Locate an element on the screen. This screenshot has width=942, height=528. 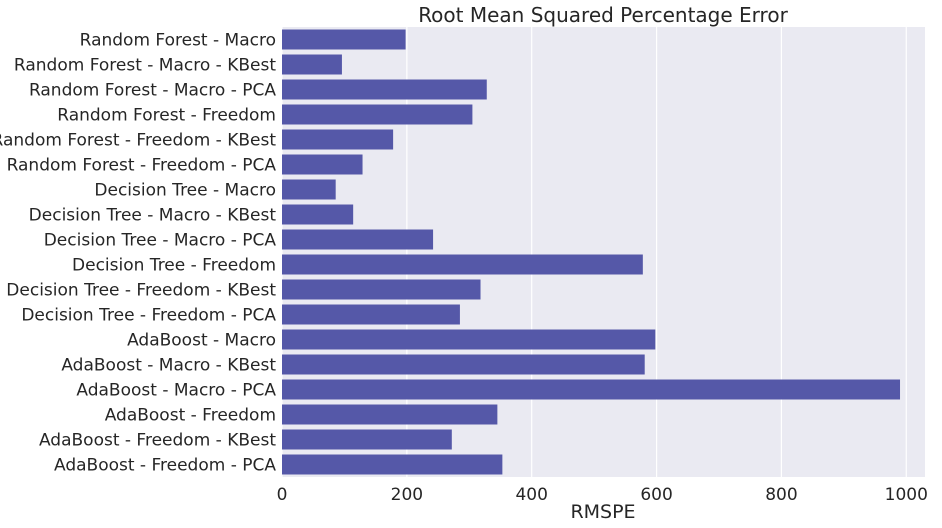
x-tick-label: 1000 is located at coordinates (906, 495).